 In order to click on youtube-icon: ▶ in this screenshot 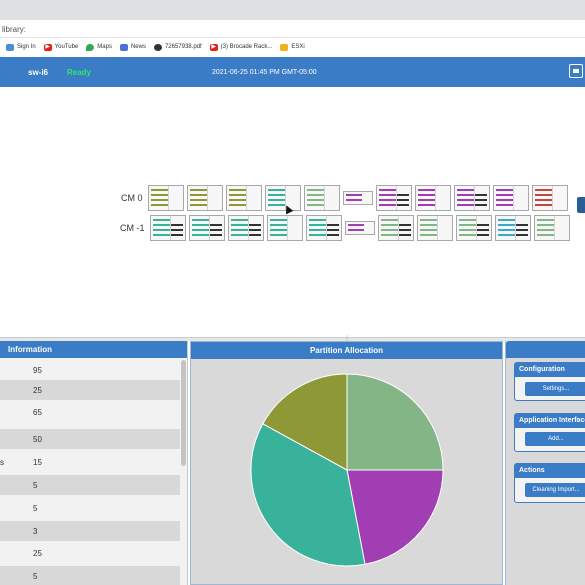, I will do `click(47, 47)`.